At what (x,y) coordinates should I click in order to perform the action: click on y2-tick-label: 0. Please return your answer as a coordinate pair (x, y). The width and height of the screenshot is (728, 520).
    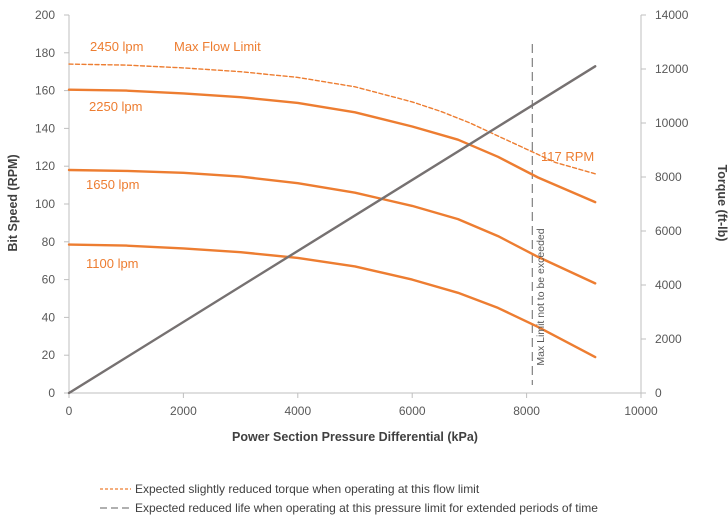
    Looking at the image, I should click on (658, 393).